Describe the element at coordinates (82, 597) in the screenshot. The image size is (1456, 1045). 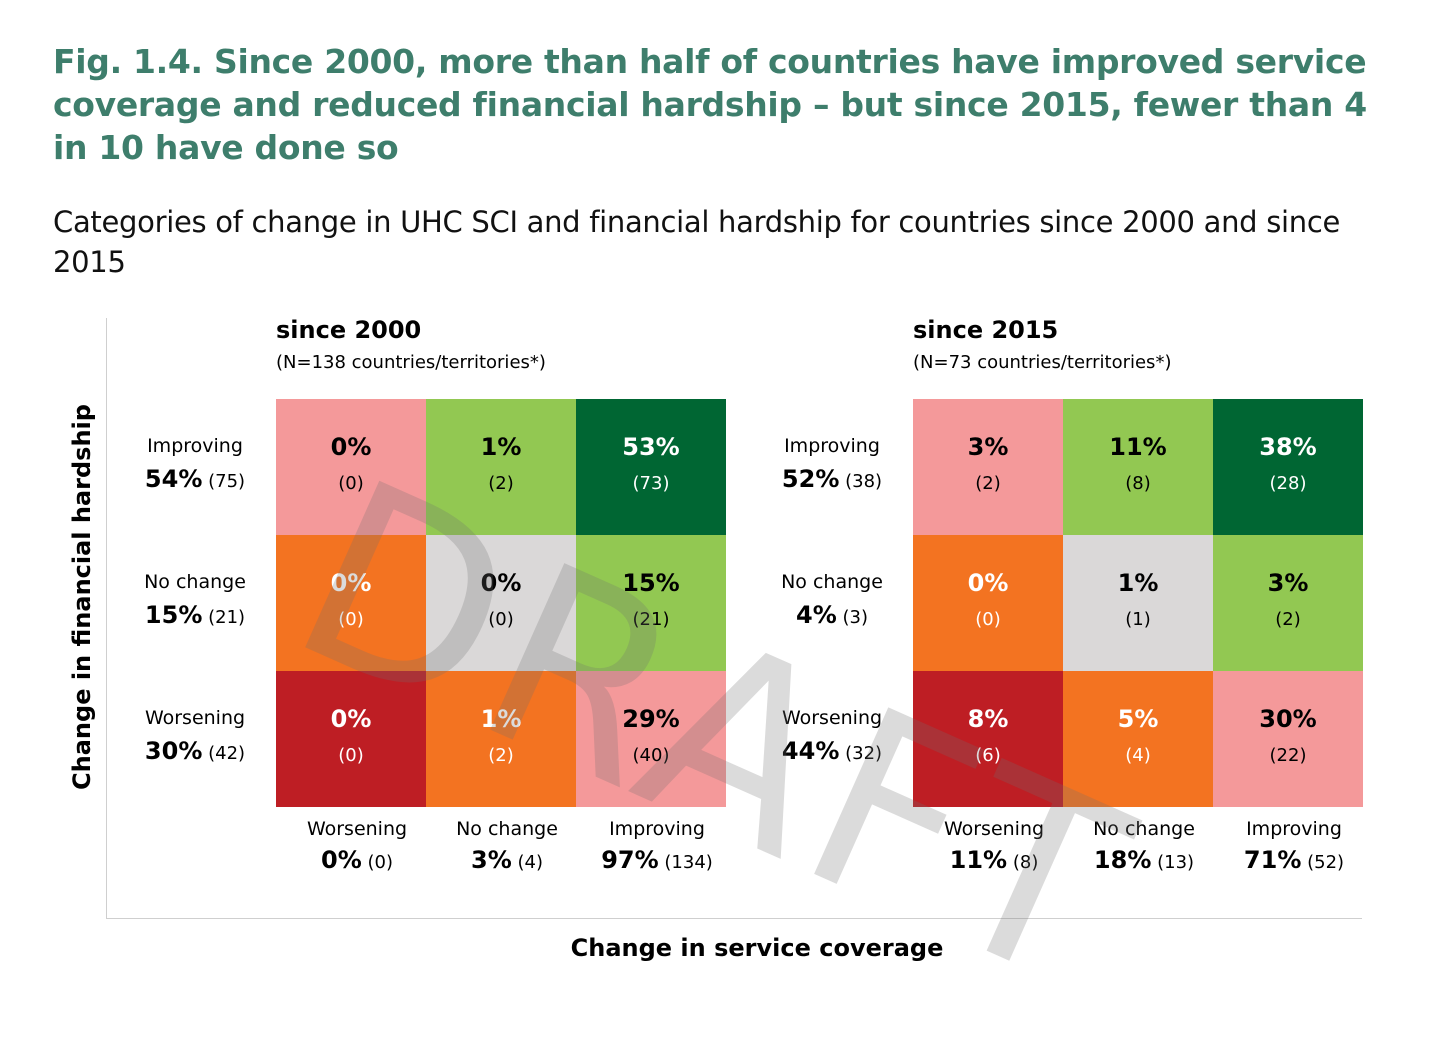
I see `y-axis-label: Change in financial hardship` at that location.